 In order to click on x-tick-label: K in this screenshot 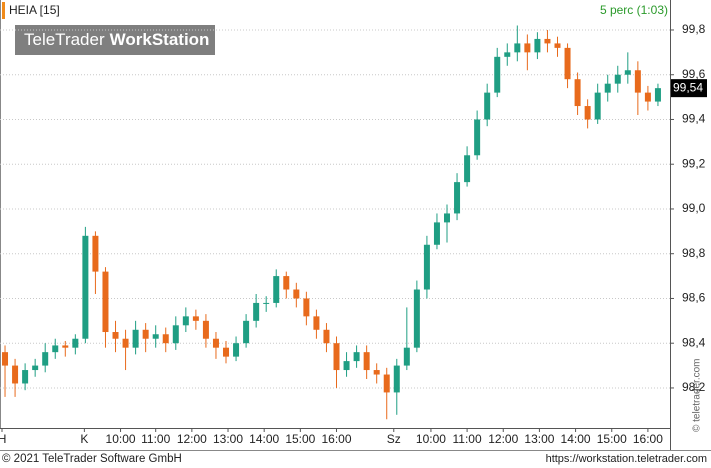, I will do `click(84, 439)`.